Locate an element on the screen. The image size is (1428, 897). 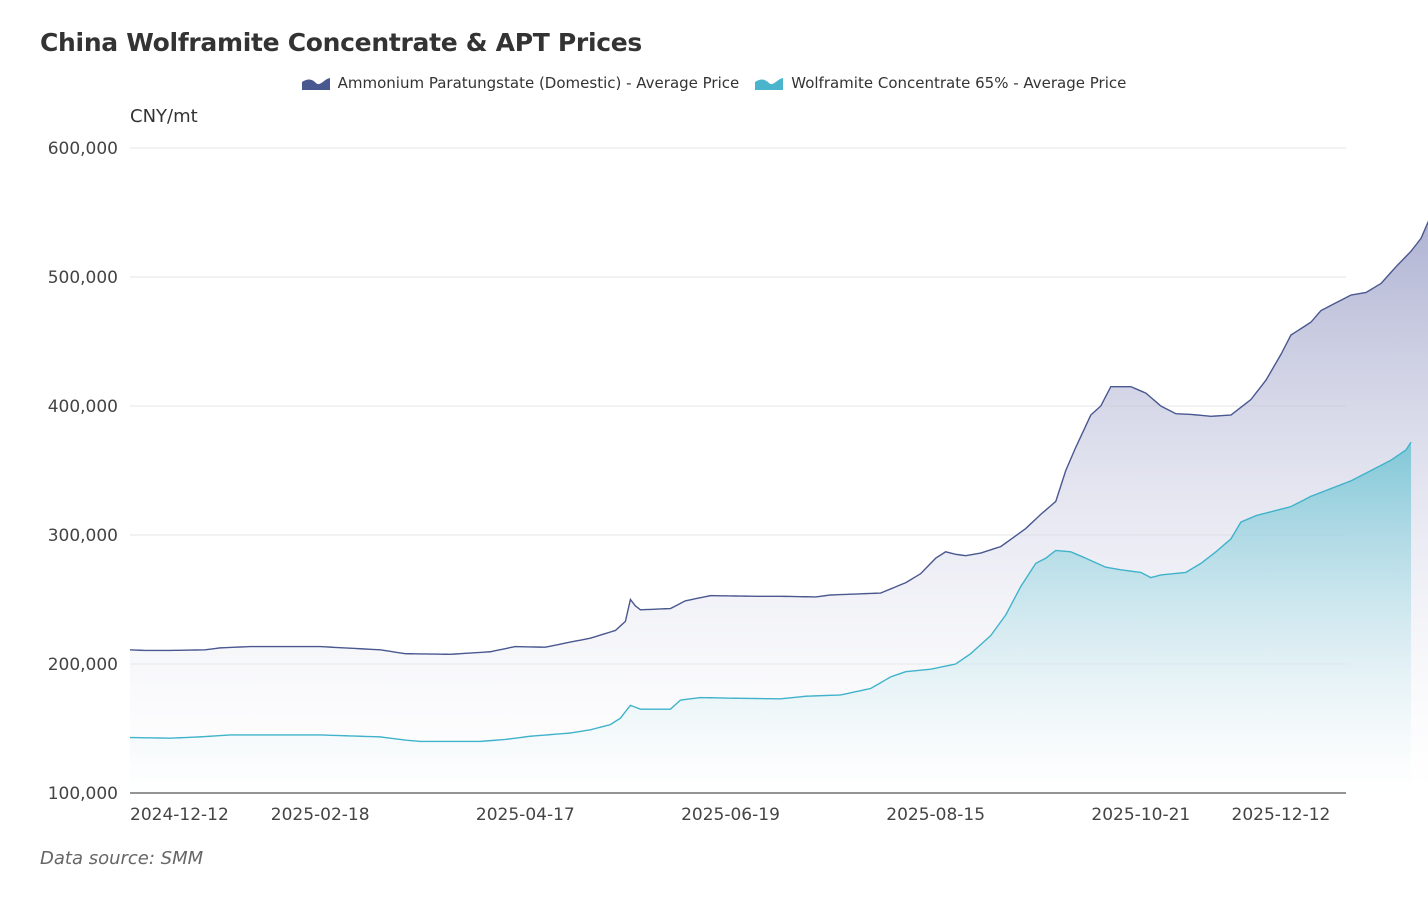
y-axis-unit: CNY/mt is located at coordinates (164, 116).